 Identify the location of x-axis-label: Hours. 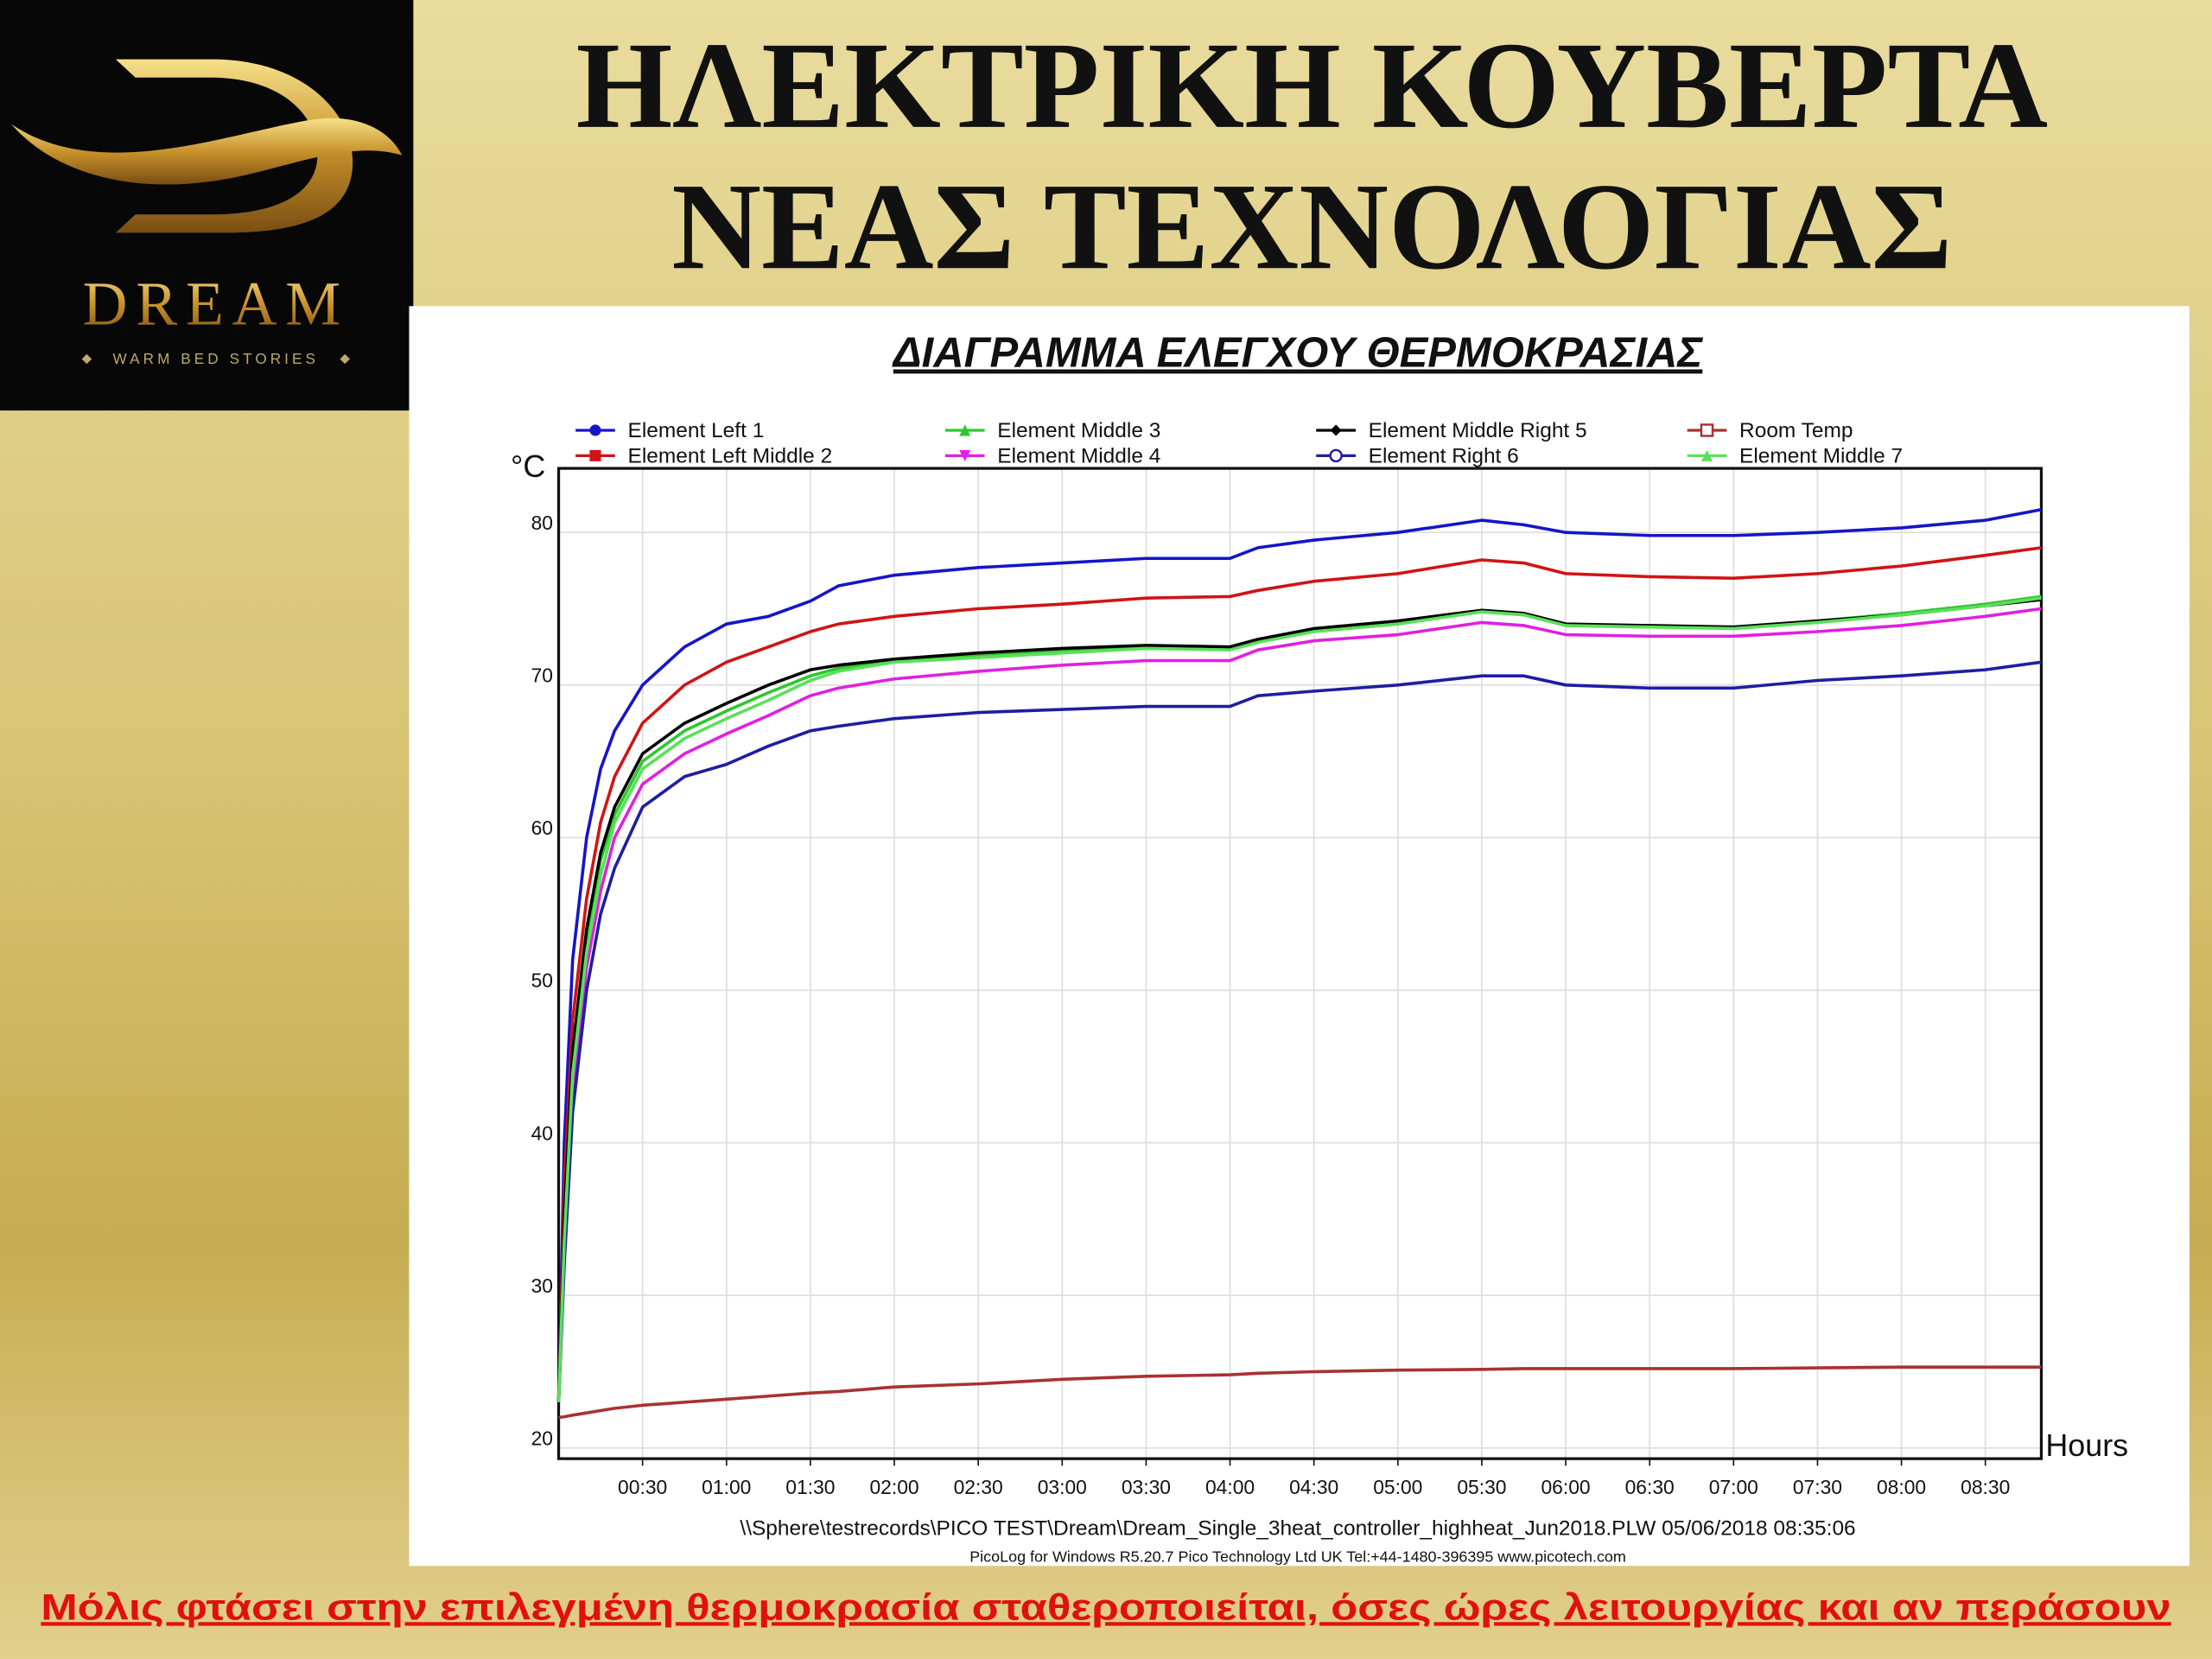
(2086, 1445).